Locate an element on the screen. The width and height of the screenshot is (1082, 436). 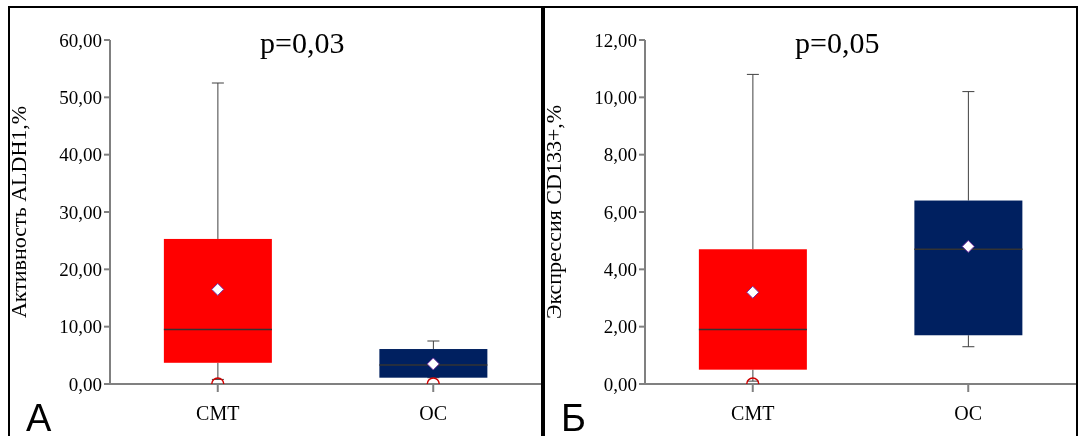
y-axis-title: Экспрессия CD133+,% is located at coordinates (553, 212).